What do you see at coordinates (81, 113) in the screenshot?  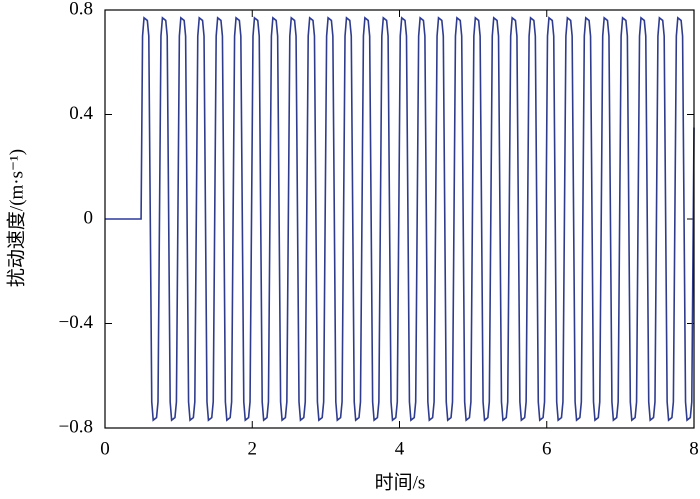 I see `y-tick-label: 0.4` at bounding box center [81, 113].